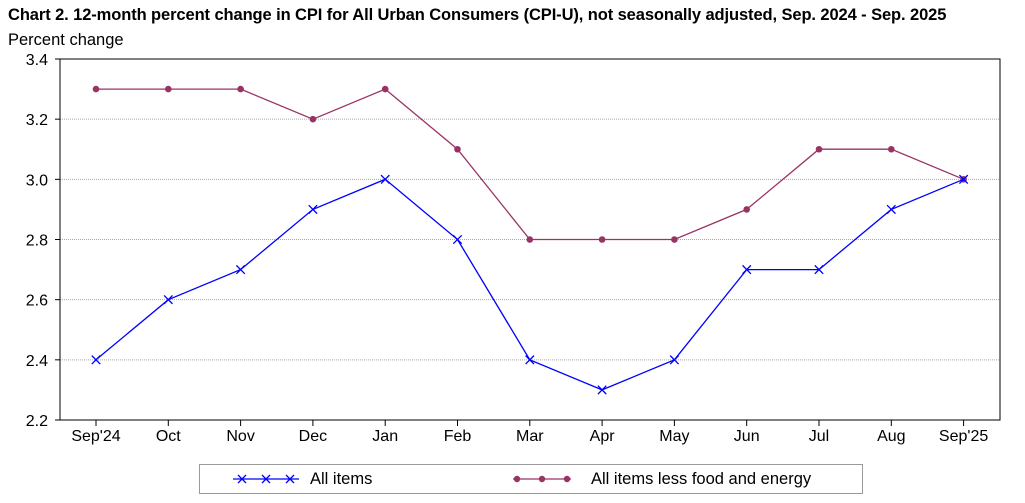  I want to click on legend-swatch-circle-marker-icon, so click(542, 479).